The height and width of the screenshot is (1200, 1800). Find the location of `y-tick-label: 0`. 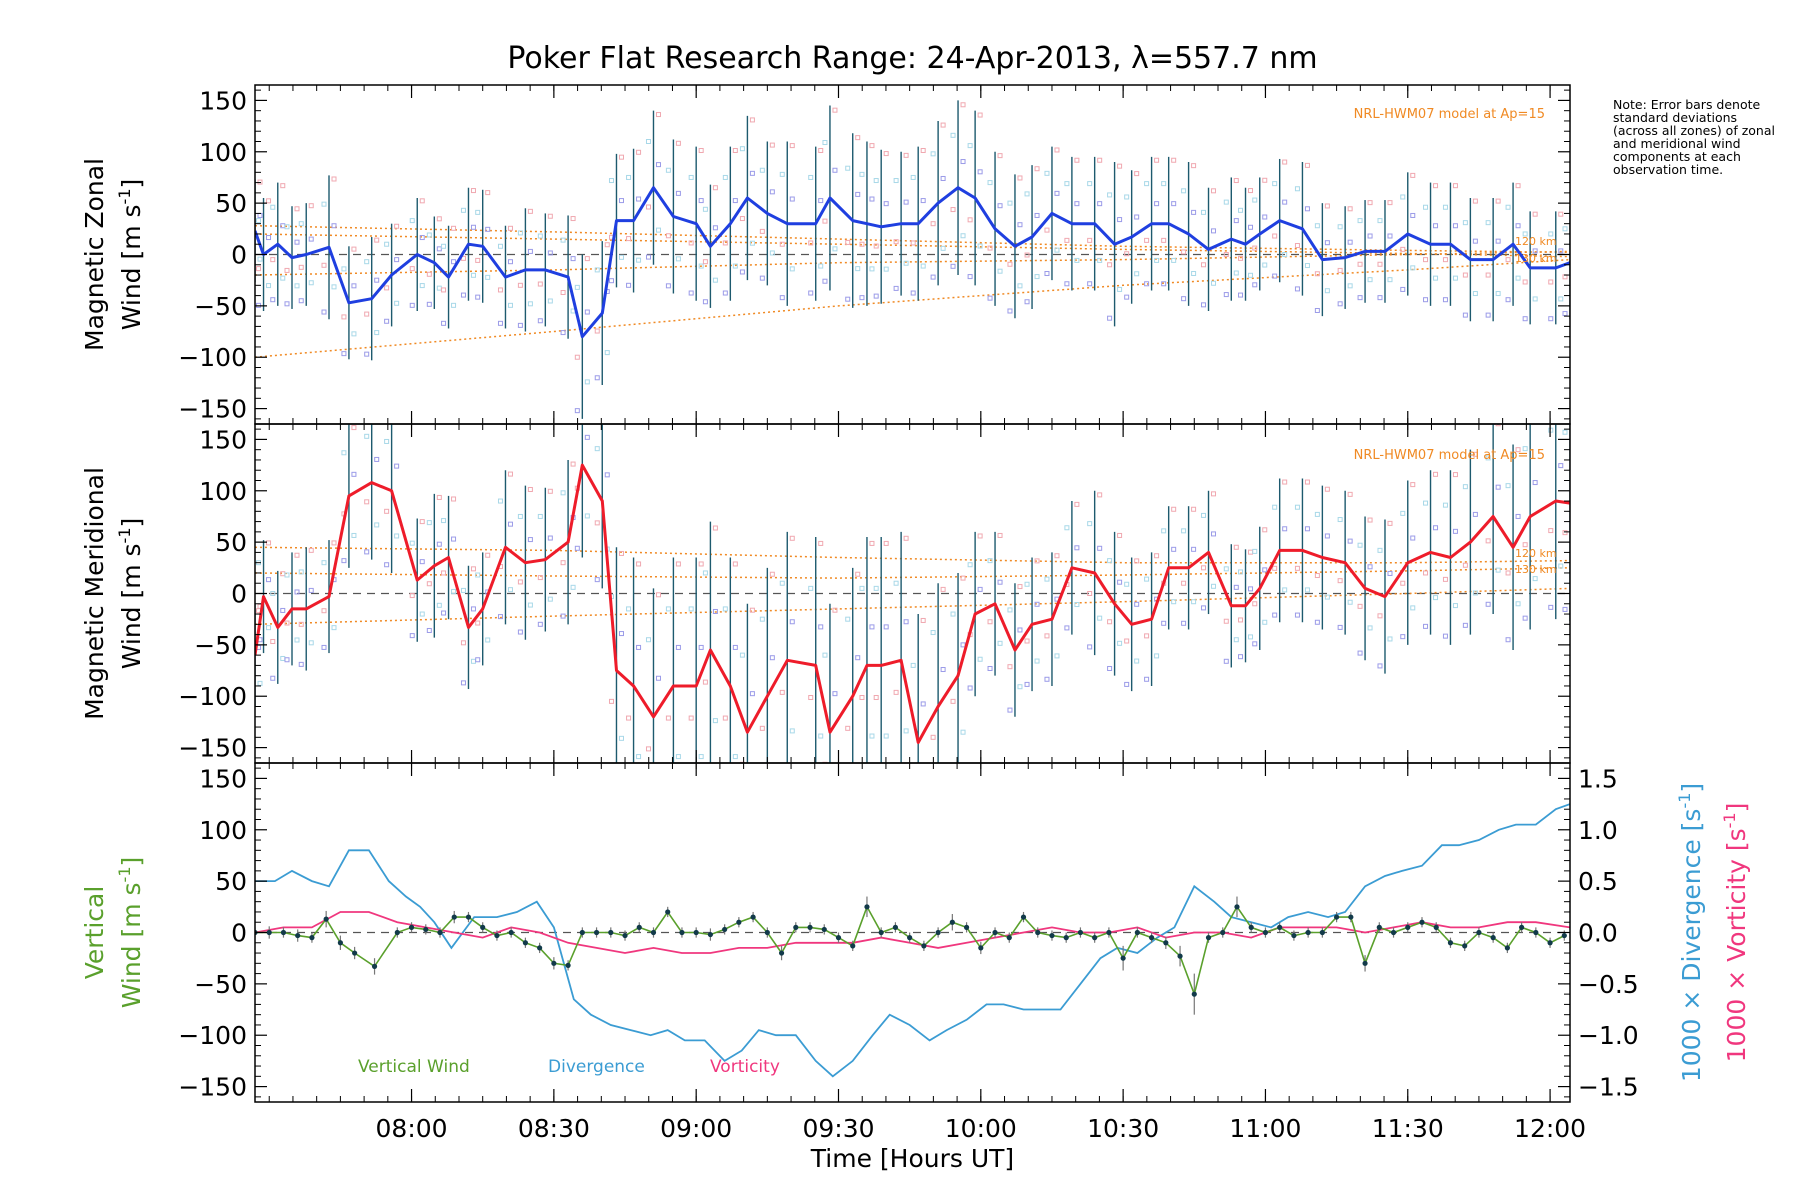

y-tick-label: 0 is located at coordinates (239, 933).